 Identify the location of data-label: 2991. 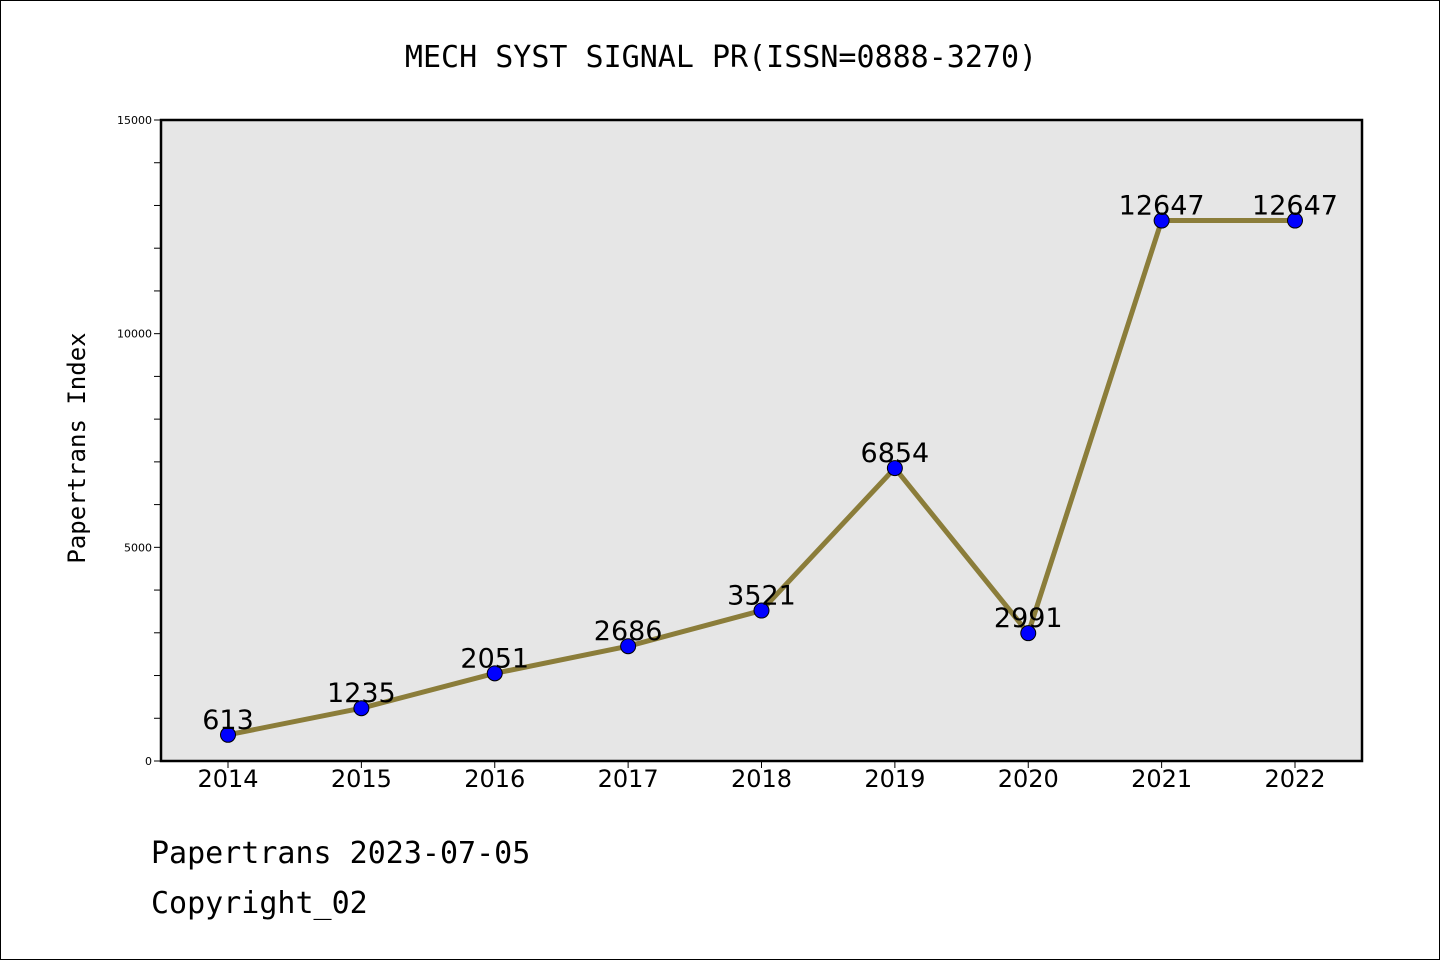
(1028, 618).